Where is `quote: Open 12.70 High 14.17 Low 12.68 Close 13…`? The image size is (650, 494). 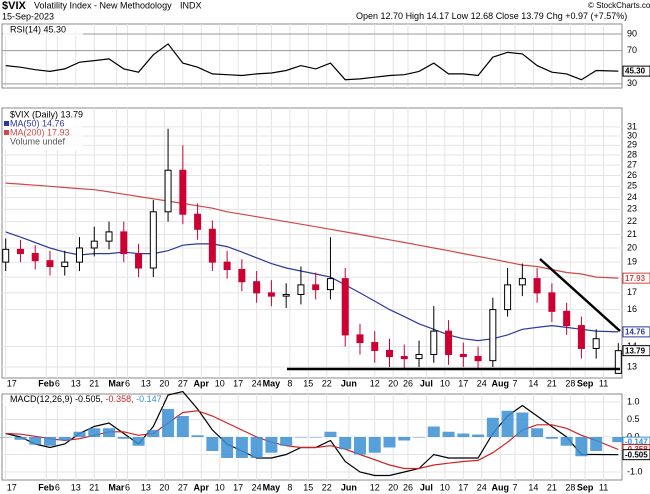 quote: Open 12.70 High 14.17 Low 12.68 Close 13… is located at coordinates (491, 16).